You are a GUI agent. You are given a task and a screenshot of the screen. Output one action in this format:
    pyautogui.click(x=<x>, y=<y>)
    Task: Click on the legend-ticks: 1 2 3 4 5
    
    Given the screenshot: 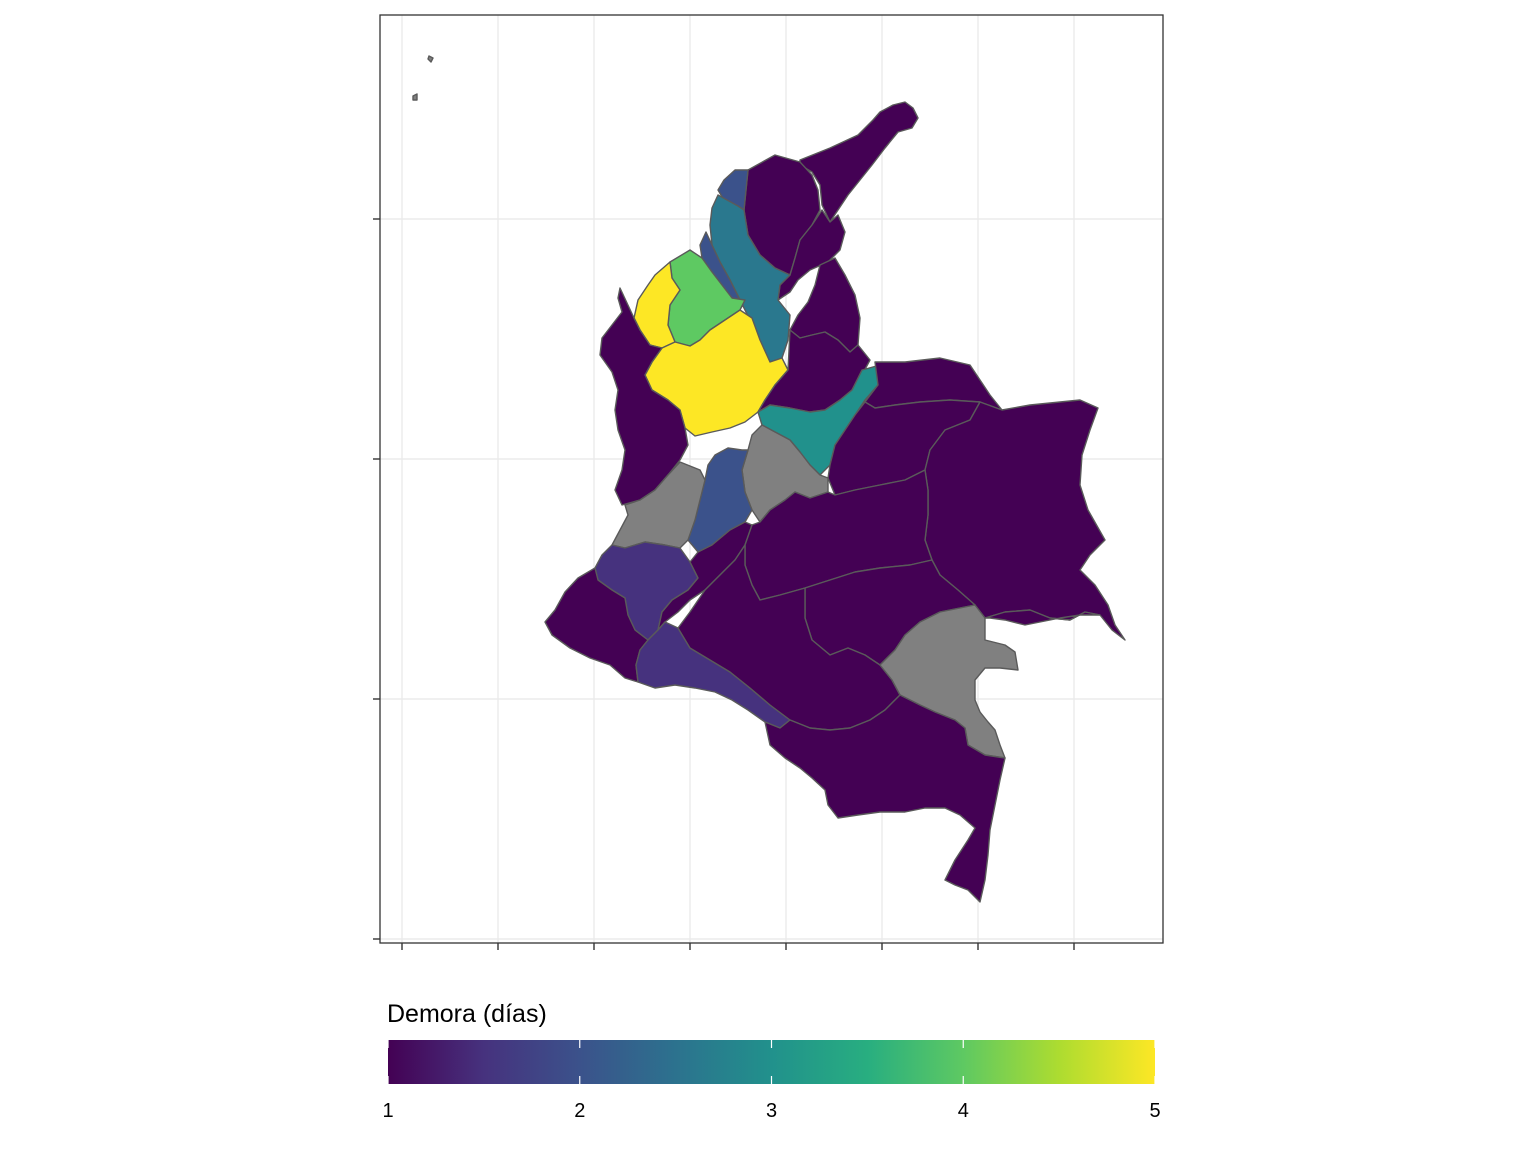 What is the action you would take?
    pyautogui.click(x=771, y=1081)
    